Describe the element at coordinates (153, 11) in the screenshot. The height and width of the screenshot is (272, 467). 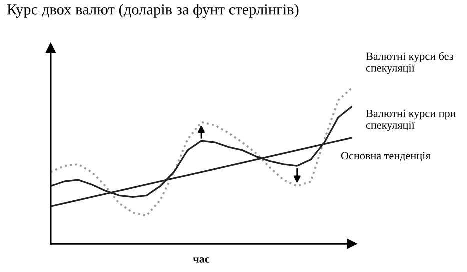
I see `chart-title: Курс двох валют (доларів за фунт стерлінгів)` at that location.